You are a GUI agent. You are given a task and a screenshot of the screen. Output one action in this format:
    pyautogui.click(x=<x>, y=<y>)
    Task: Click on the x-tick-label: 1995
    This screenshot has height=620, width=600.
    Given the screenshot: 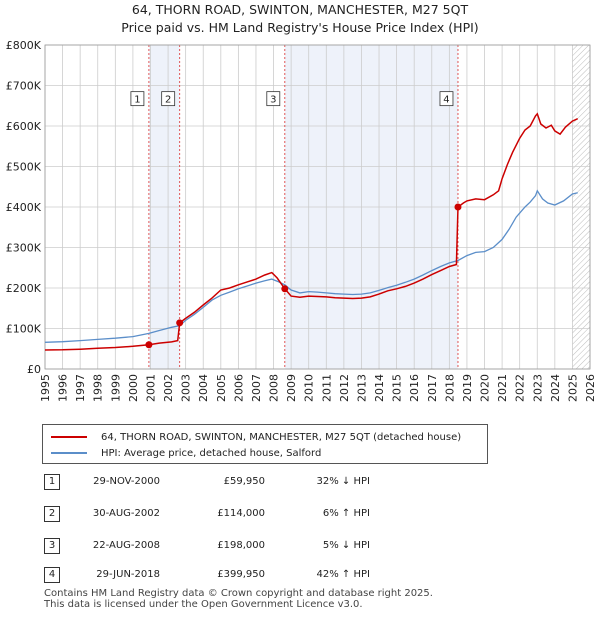 What is the action you would take?
    pyautogui.click(x=45, y=388)
    